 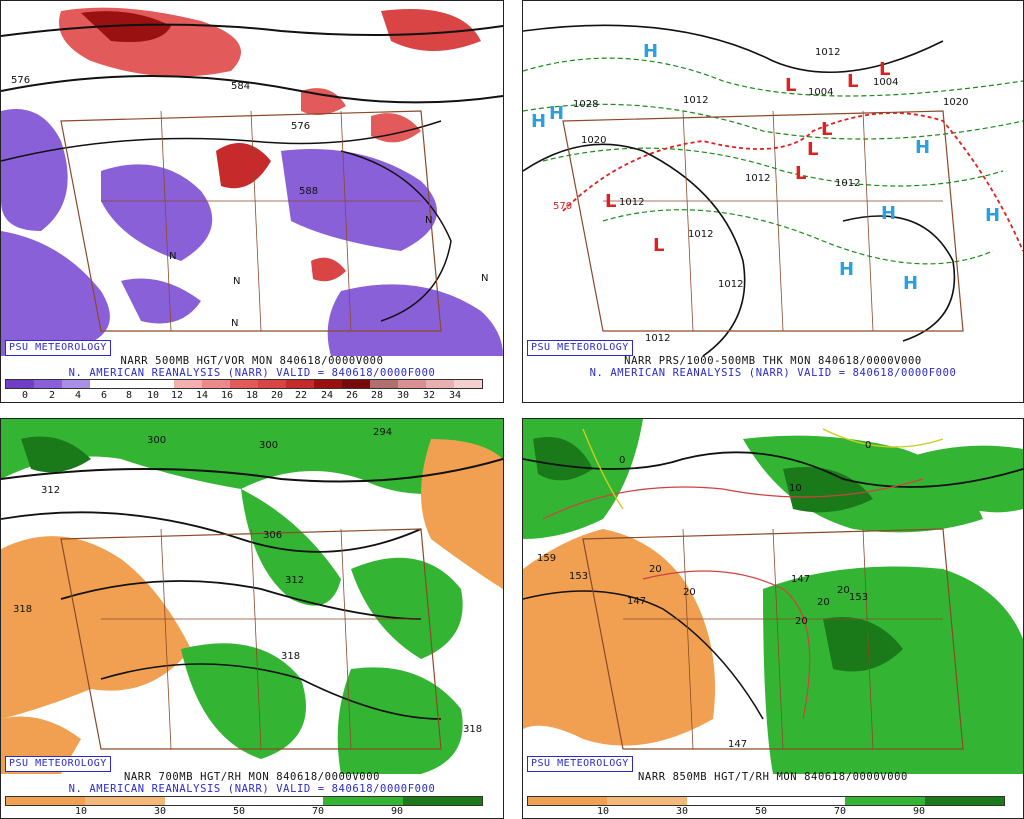 What do you see at coordinates (252, 361) in the screenshot?
I see `map-caption: NARR 500MB HGT/VOR MON 840618/0000V000` at bounding box center [252, 361].